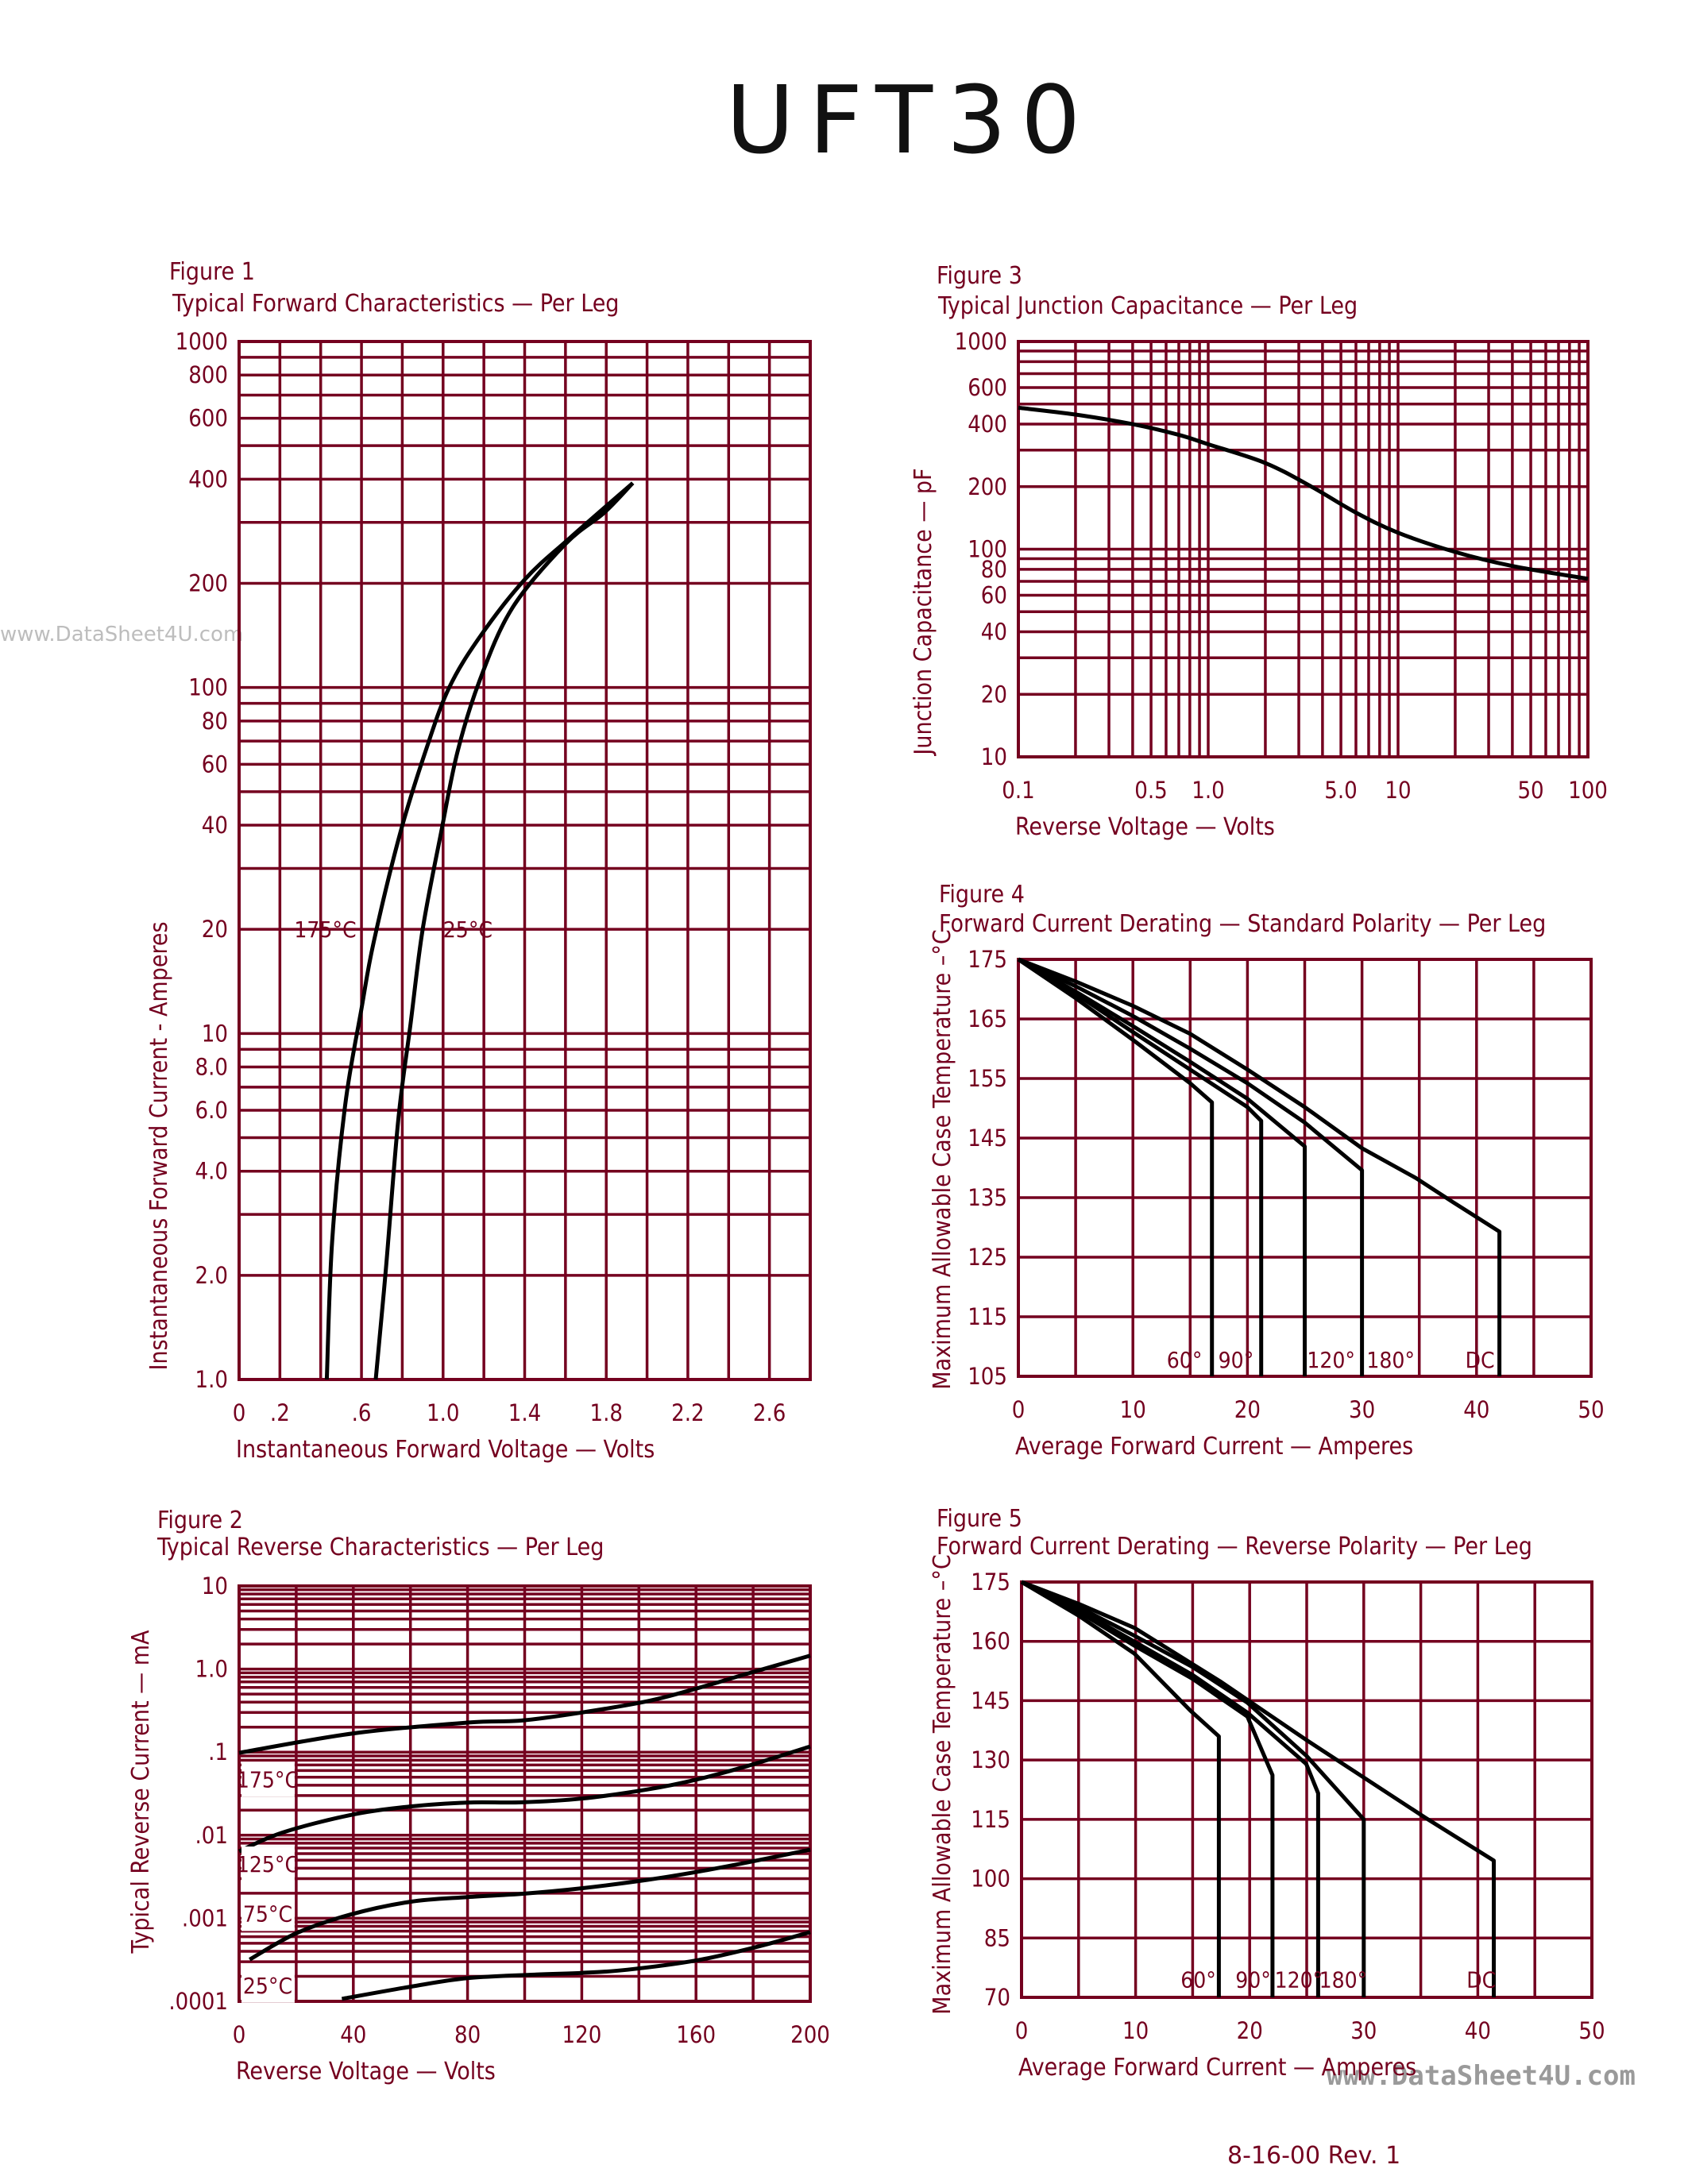  Describe the element at coordinates (524, 1412) in the screenshot. I see `x-tick-label: 1.4` at that location.